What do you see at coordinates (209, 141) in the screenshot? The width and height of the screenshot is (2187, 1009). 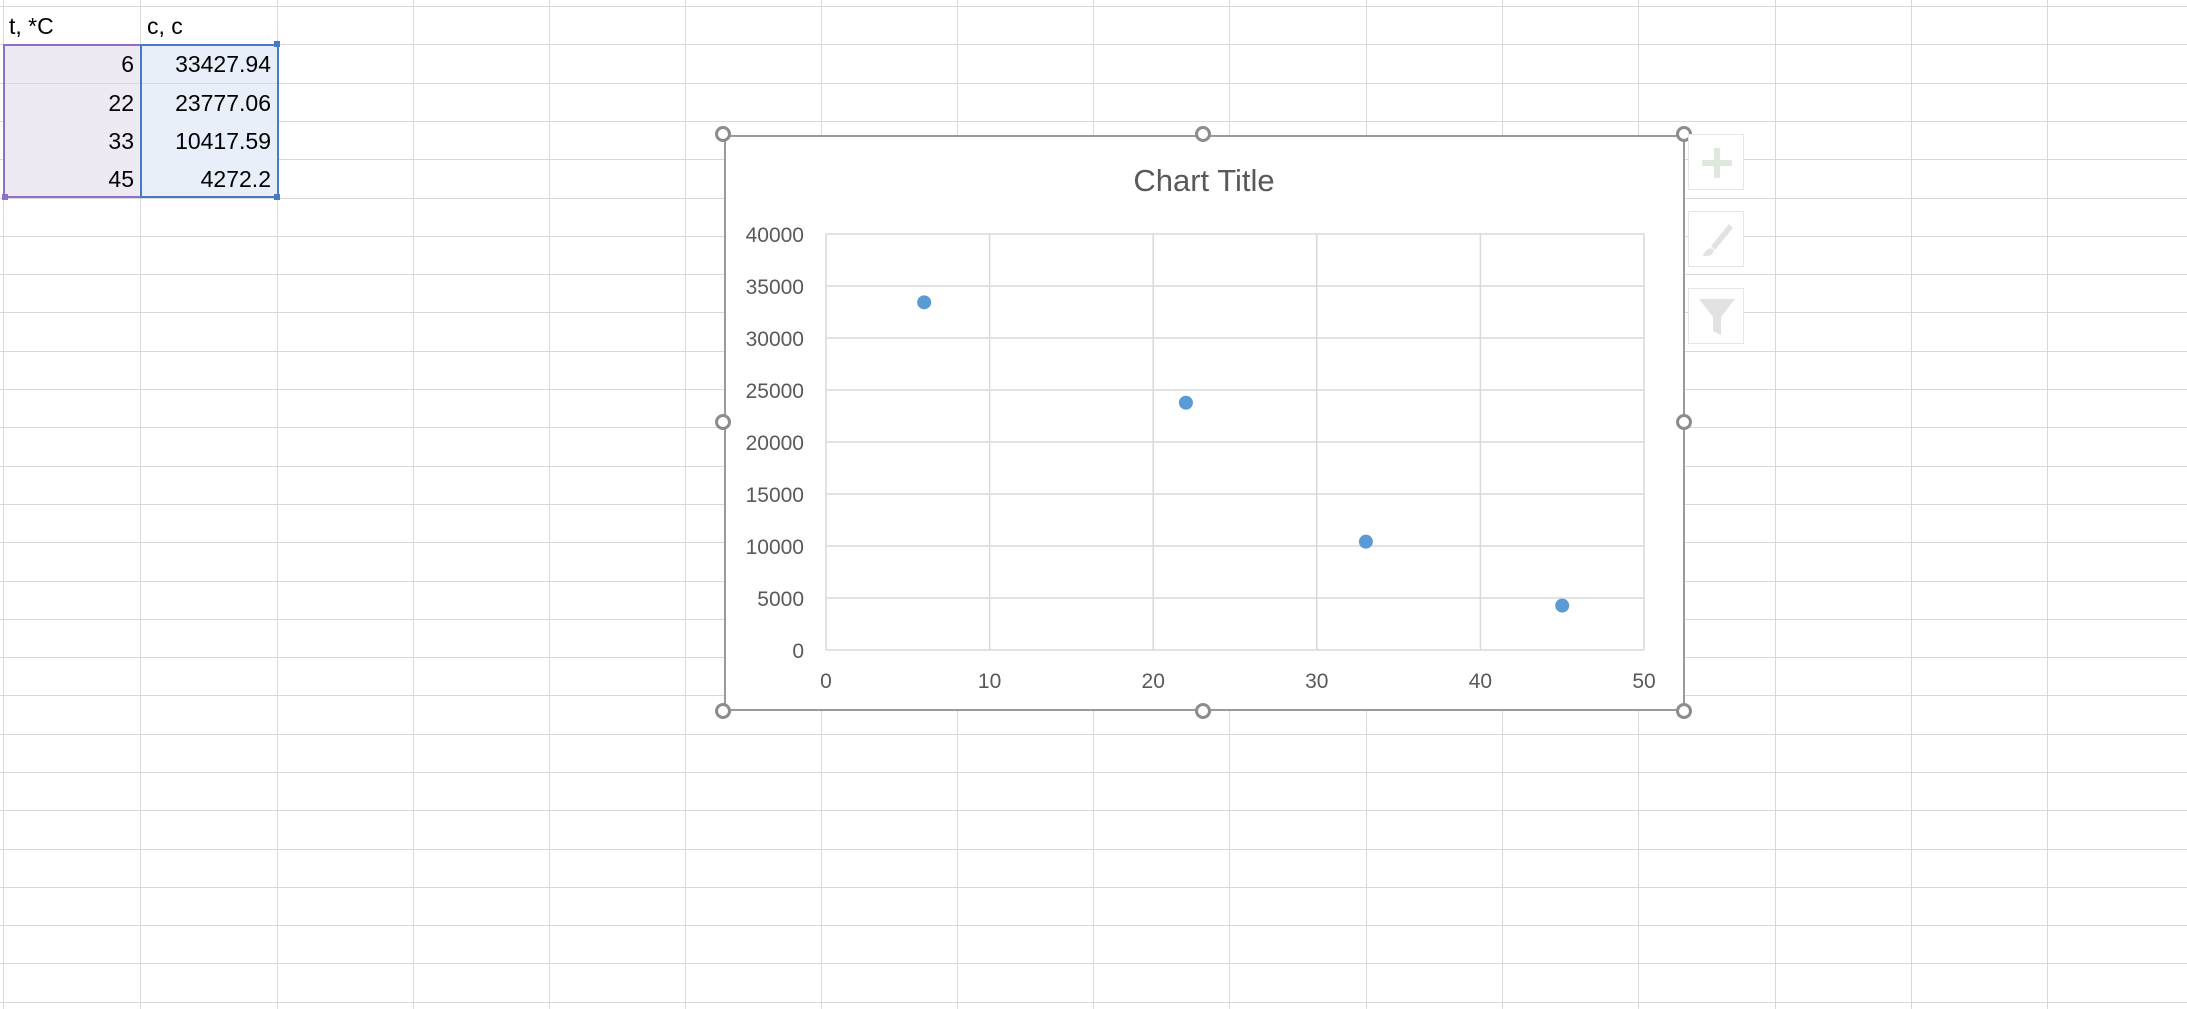 I see `cell-b4: 10417.59` at bounding box center [209, 141].